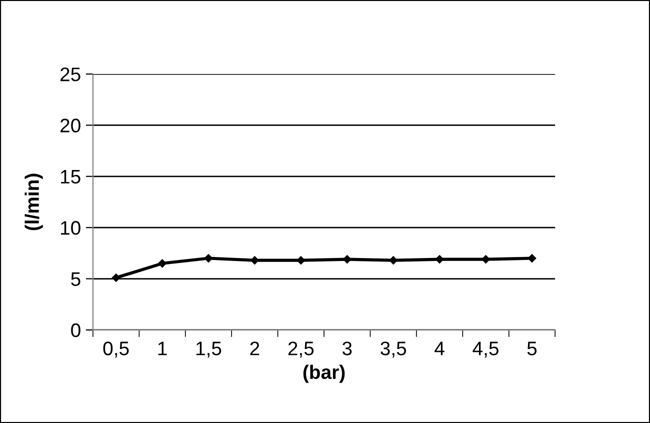 The image size is (650, 423). What do you see at coordinates (33, 202) in the screenshot?
I see `y-axis-title: (l/min)` at bounding box center [33, 202].